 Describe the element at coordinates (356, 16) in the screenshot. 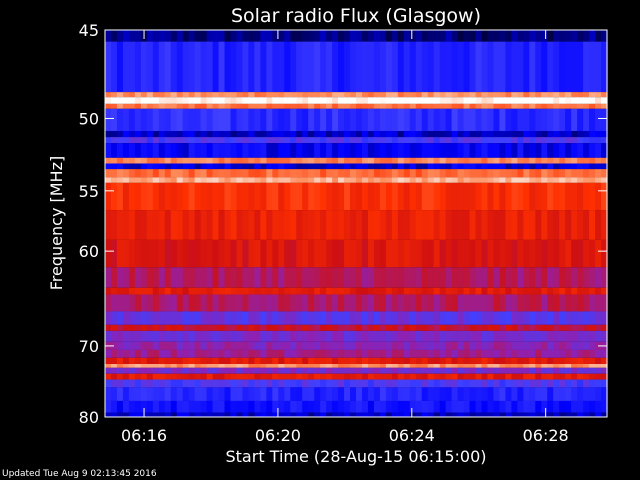

I see `chart-title: Solar radio Flux (Glasgow)` at that location.